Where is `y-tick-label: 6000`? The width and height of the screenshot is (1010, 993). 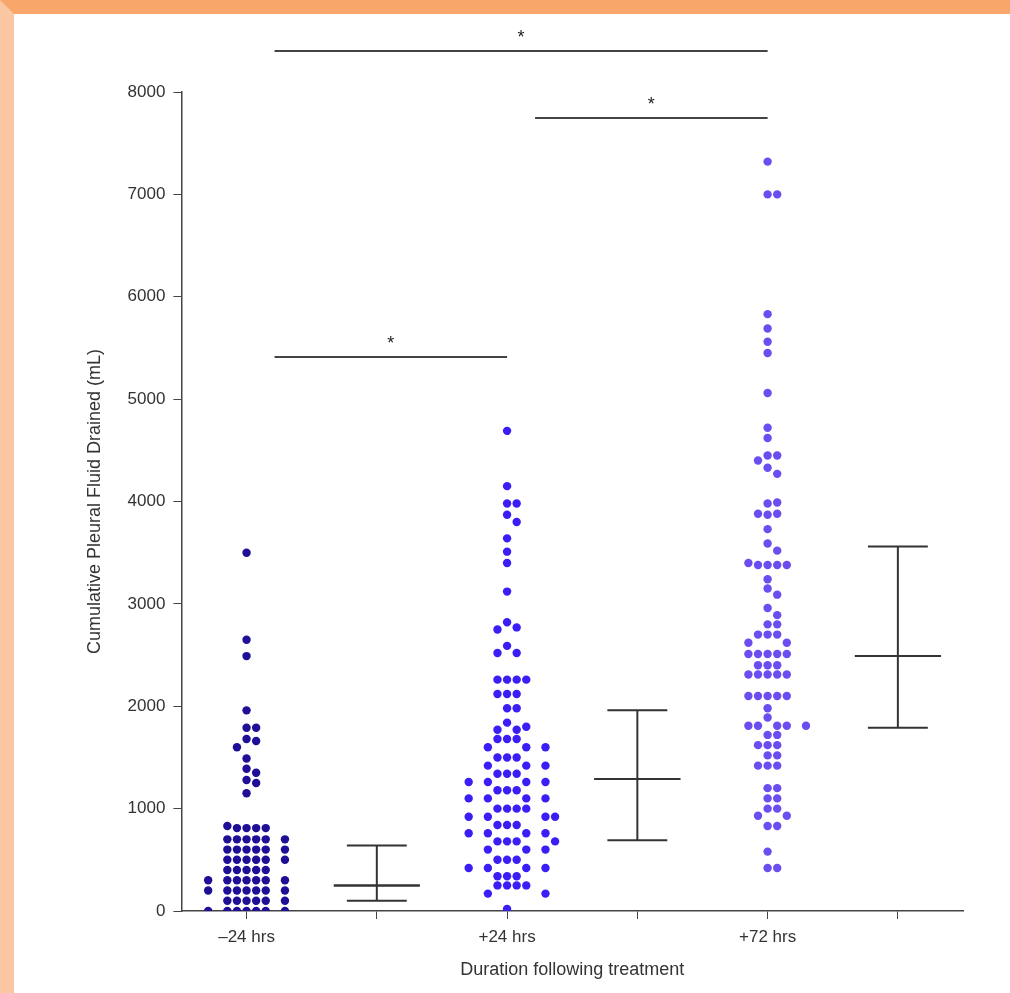 y-tick-label: 6000 is located at coordinates (146, 296).